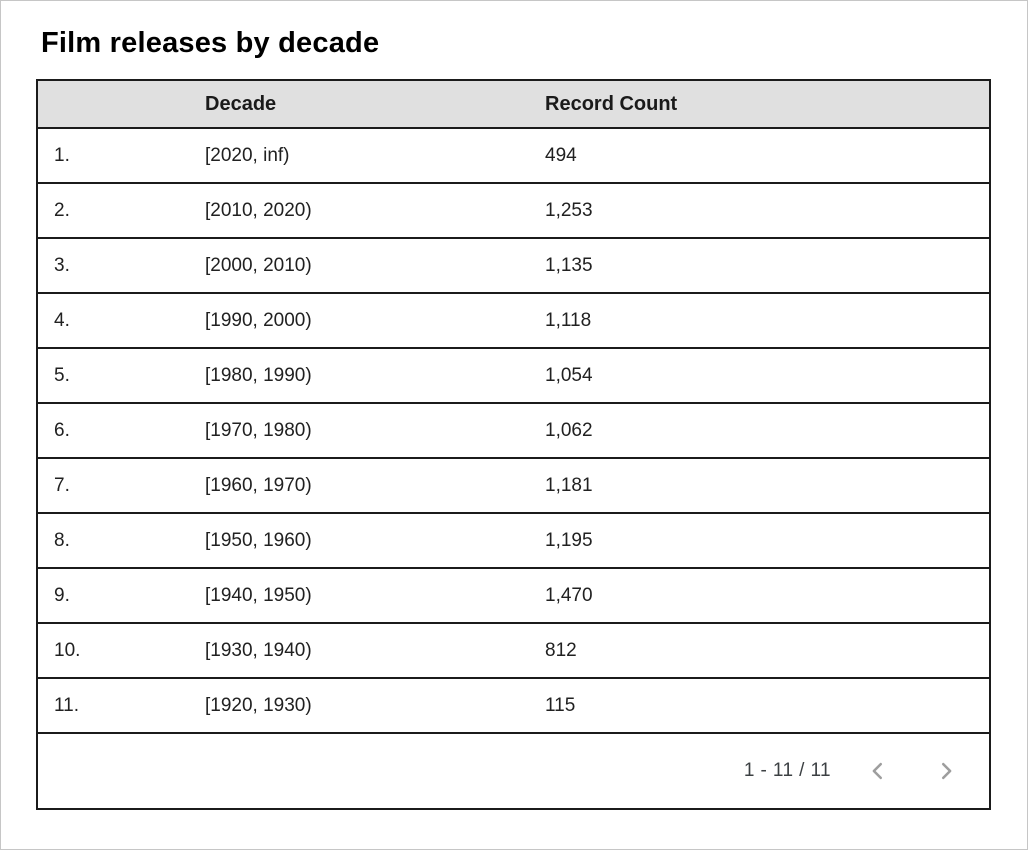 The height and width of the screenshot is (850, 1028). I want to click on table-row: 8. [1950, 1960) 1,195, so click(513, 540).